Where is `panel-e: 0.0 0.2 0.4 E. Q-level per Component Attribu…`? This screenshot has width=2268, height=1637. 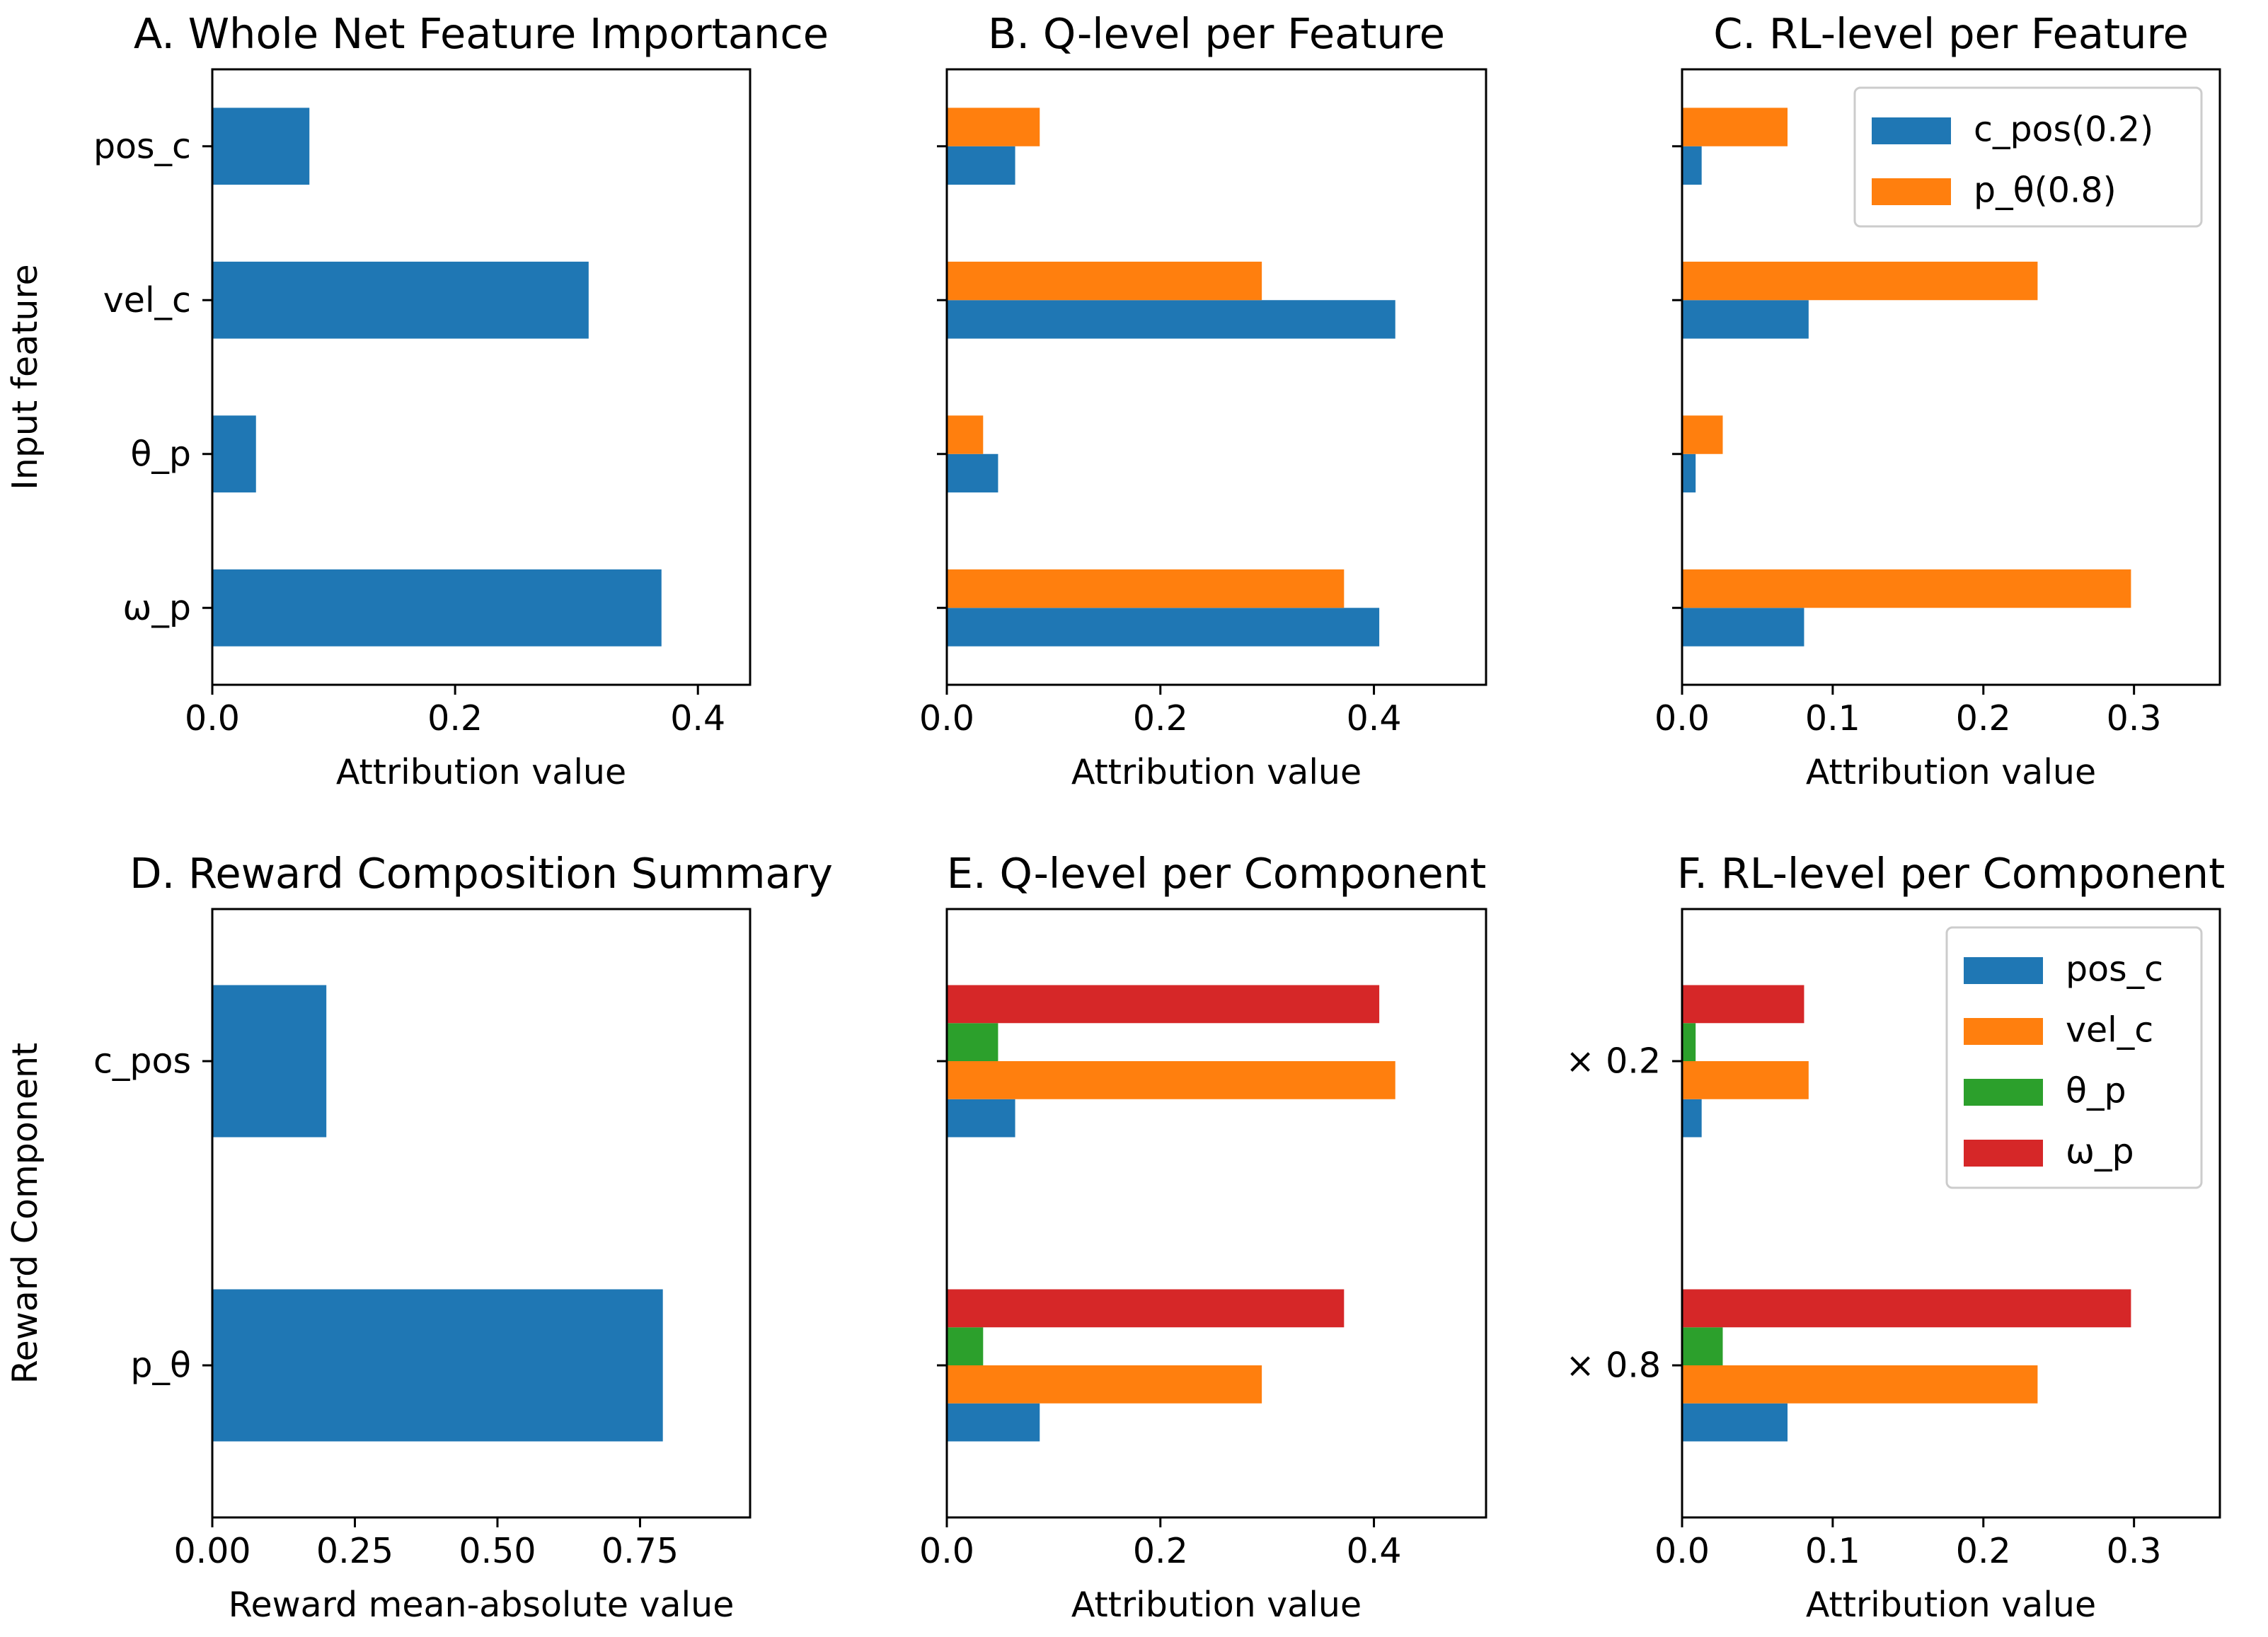 panel-e: 0.0 0.2 0.4 E. Q-level per Component Attribu… is located at coordinates (1203, 1237).